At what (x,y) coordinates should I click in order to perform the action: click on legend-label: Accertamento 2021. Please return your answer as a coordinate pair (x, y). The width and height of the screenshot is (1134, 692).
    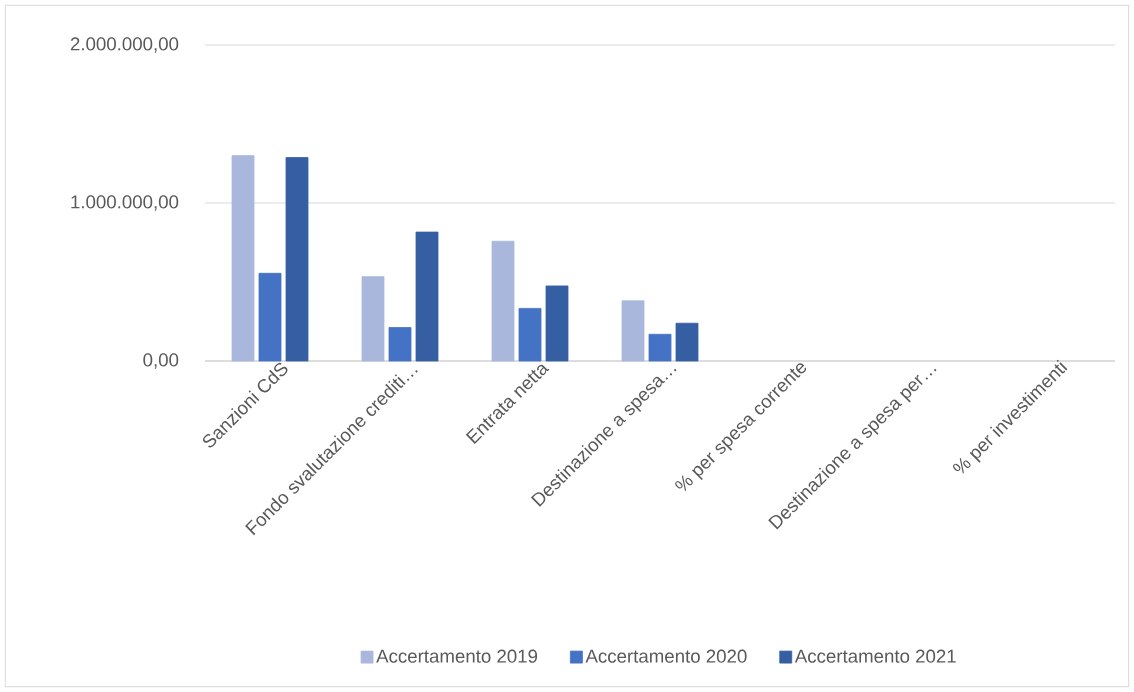
    Looking at the image, I should click on (875, 656).